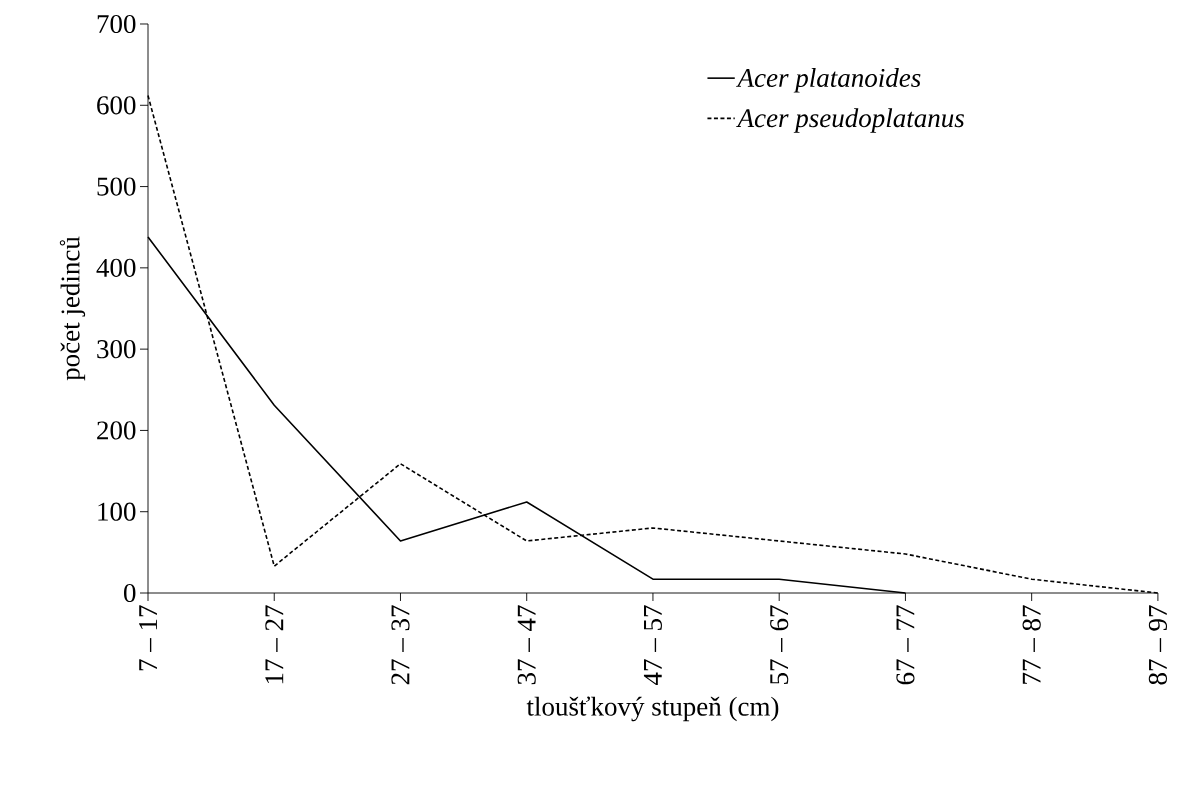  I want to click on x-tick-label: 37 – 47, so click(526, 645).